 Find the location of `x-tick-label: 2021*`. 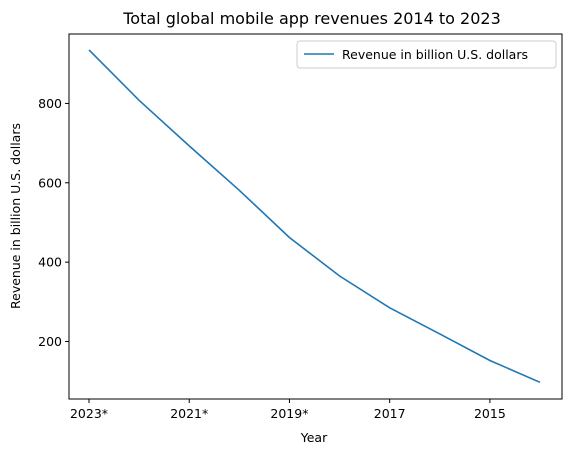

x-tick-label: 2021* is located at coordinates (189, 413).